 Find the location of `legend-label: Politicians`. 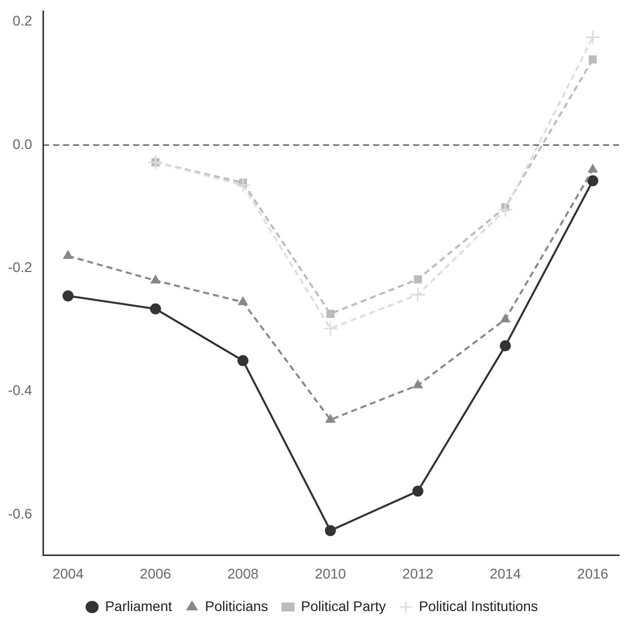

legend-label: Politicians is located at coordinates (236, 606).